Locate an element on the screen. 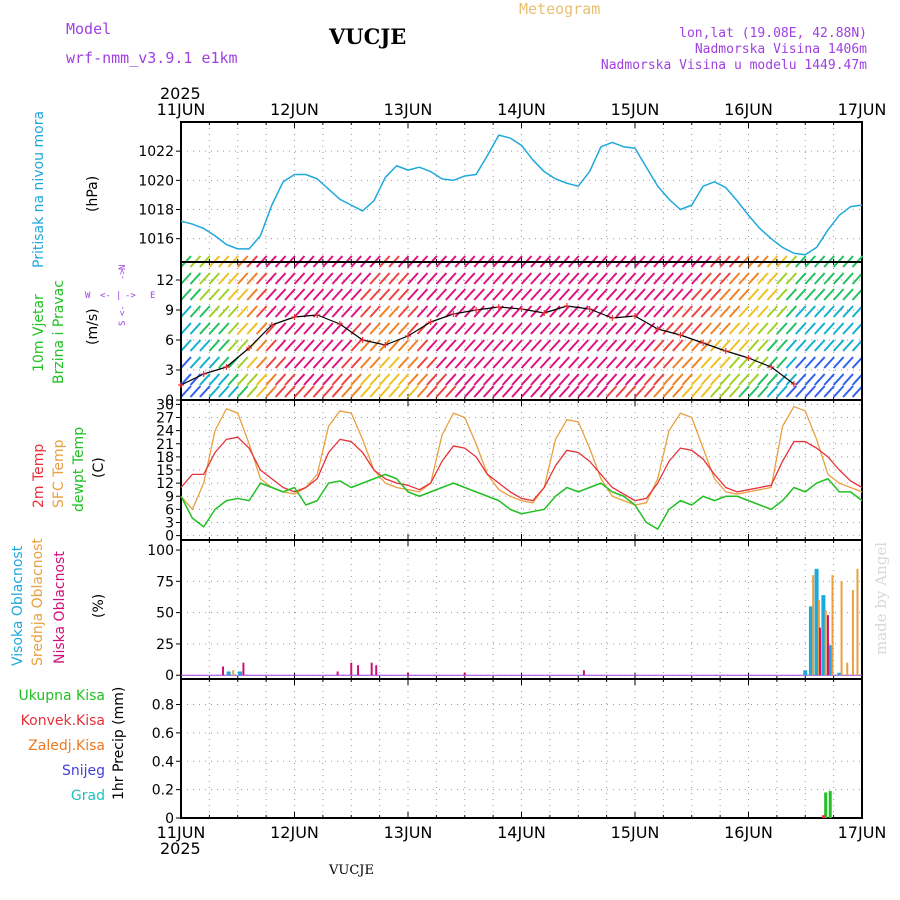  y-tick-label: 50 is located at coordinates (165, 614).